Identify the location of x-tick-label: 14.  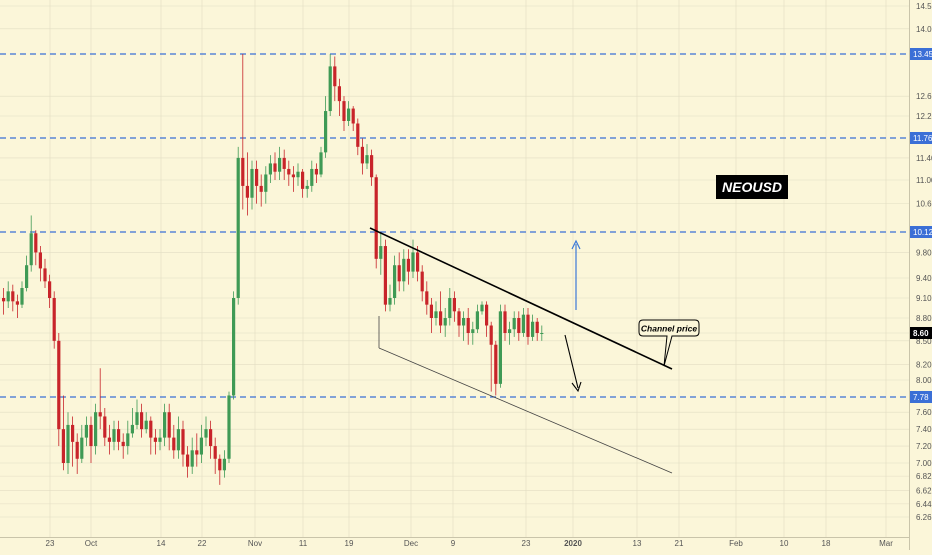
(161, 543).